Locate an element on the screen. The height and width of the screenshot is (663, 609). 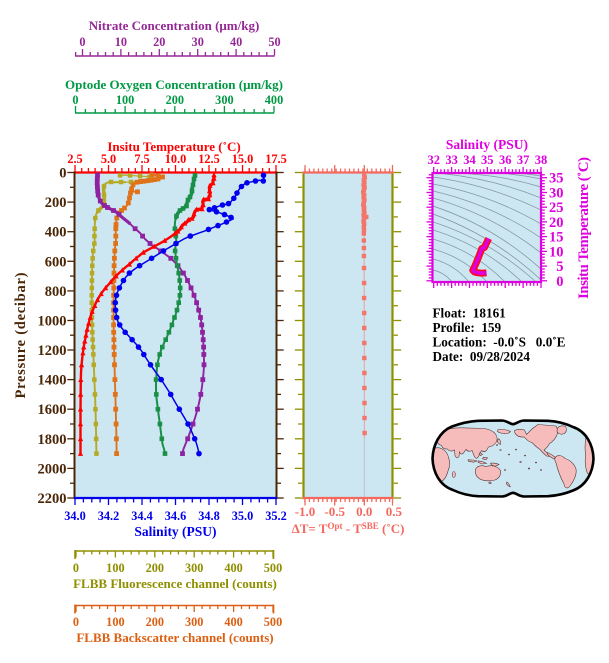
svg-text: -0.5 is located at coordinates (334, 511).